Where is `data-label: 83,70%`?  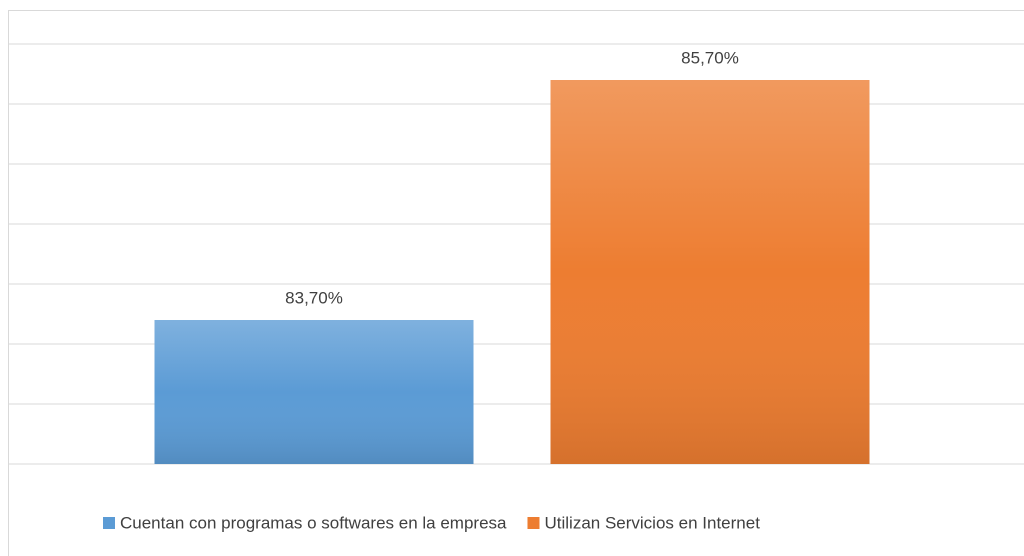 data-label: 83,70% is located at coordinates (314, 297).